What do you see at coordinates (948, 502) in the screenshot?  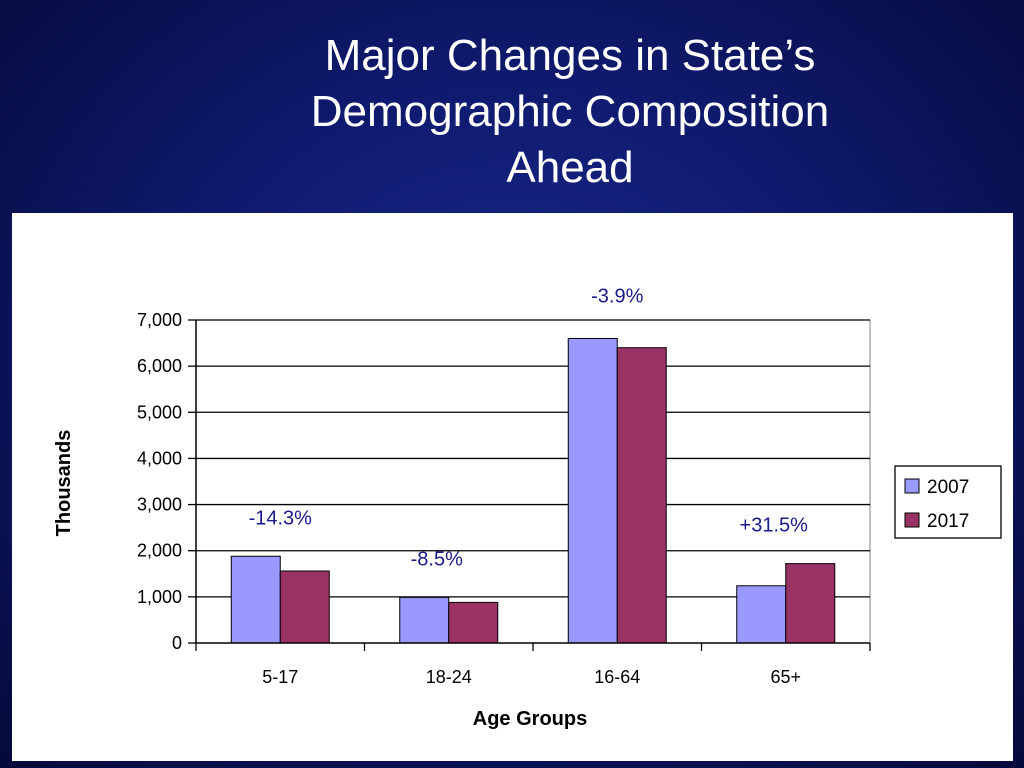 I see `legend: 2007 2017` at bounding box center [948, 502].